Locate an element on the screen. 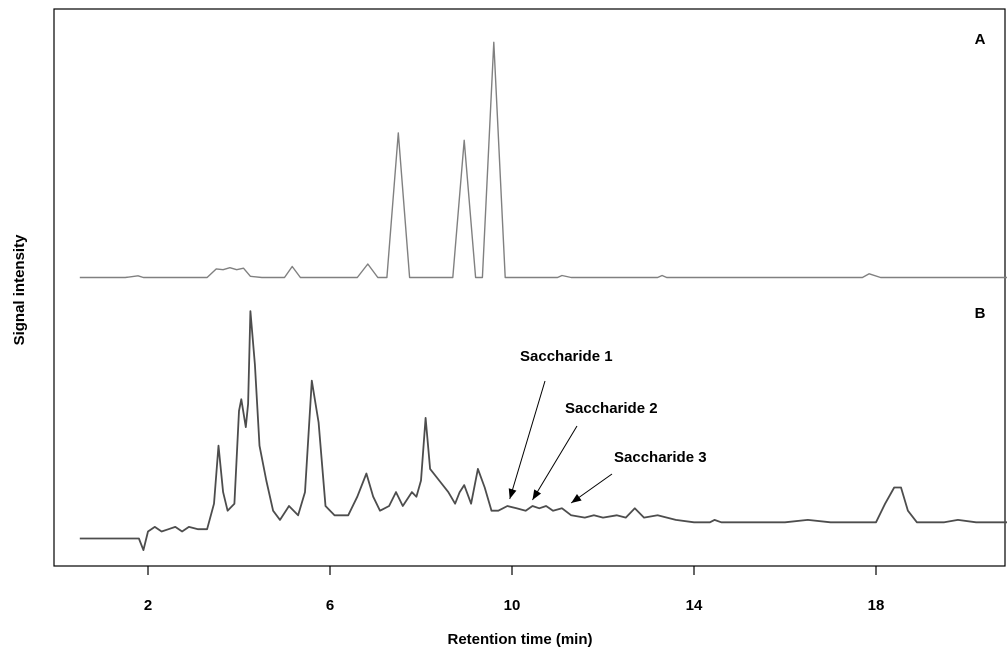 The image size is (1007, 652). y-axis-label: Signal intensity is located at coordinates (19, 290).